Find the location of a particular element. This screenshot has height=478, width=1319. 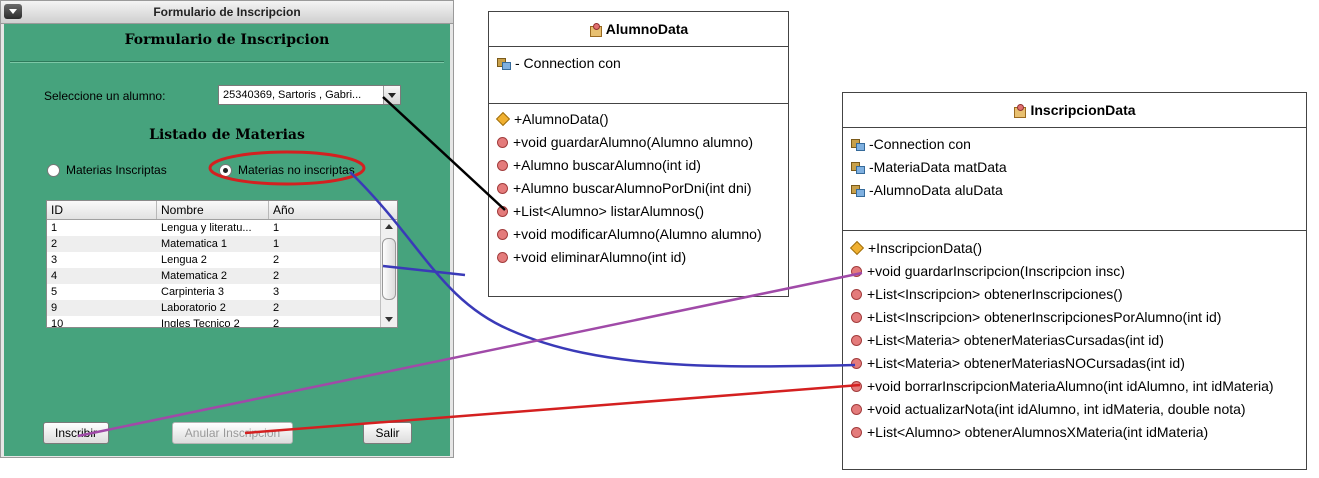

method-row: +List<Alumno> listarAlumnos() is located at coordinates (600, 211).